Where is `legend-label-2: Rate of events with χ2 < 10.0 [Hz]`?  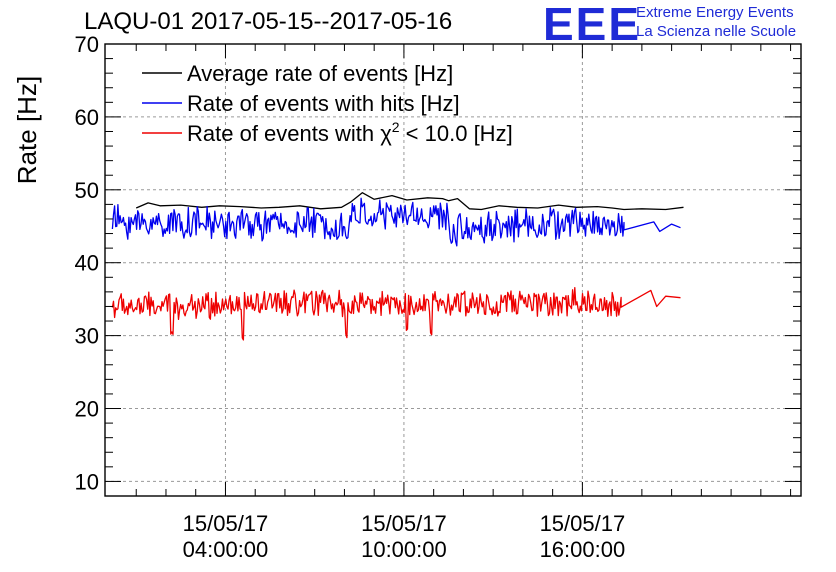
legend-label-2: Rate of events with χ2 < 10.0 [Hz] is located at coordinates (350, 132).